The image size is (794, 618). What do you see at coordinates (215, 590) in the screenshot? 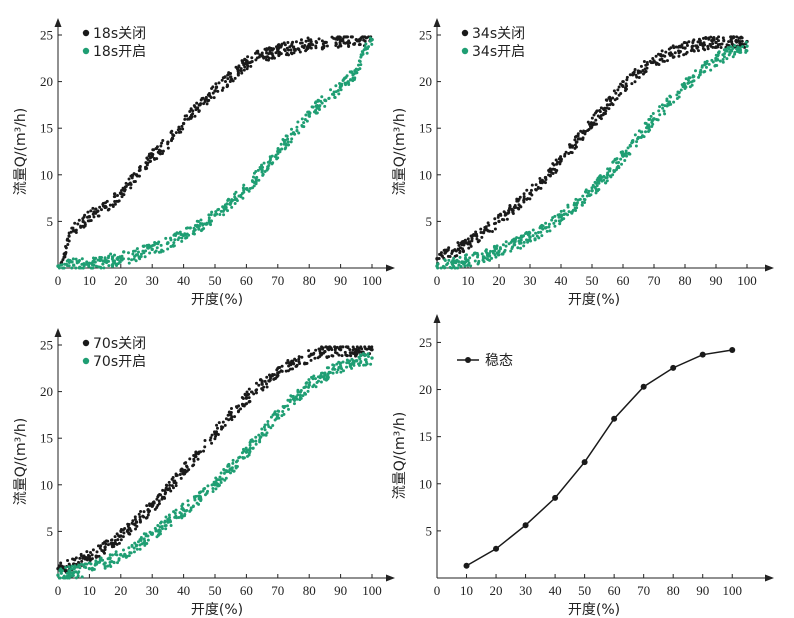
I see `x-tick-label: 50` at bounding box center [215, 590].